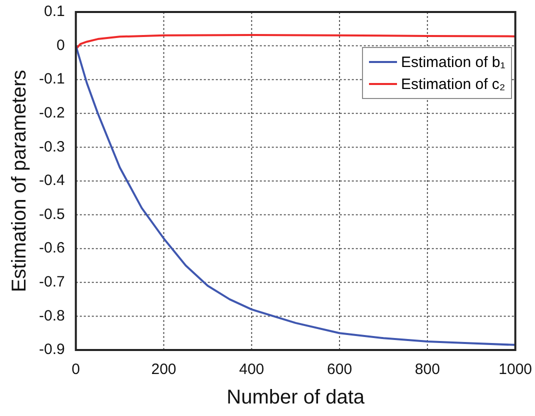 This screenshot has width=535, height=416. I want to click on y-tick-label: 0.1, so click(54, 11).